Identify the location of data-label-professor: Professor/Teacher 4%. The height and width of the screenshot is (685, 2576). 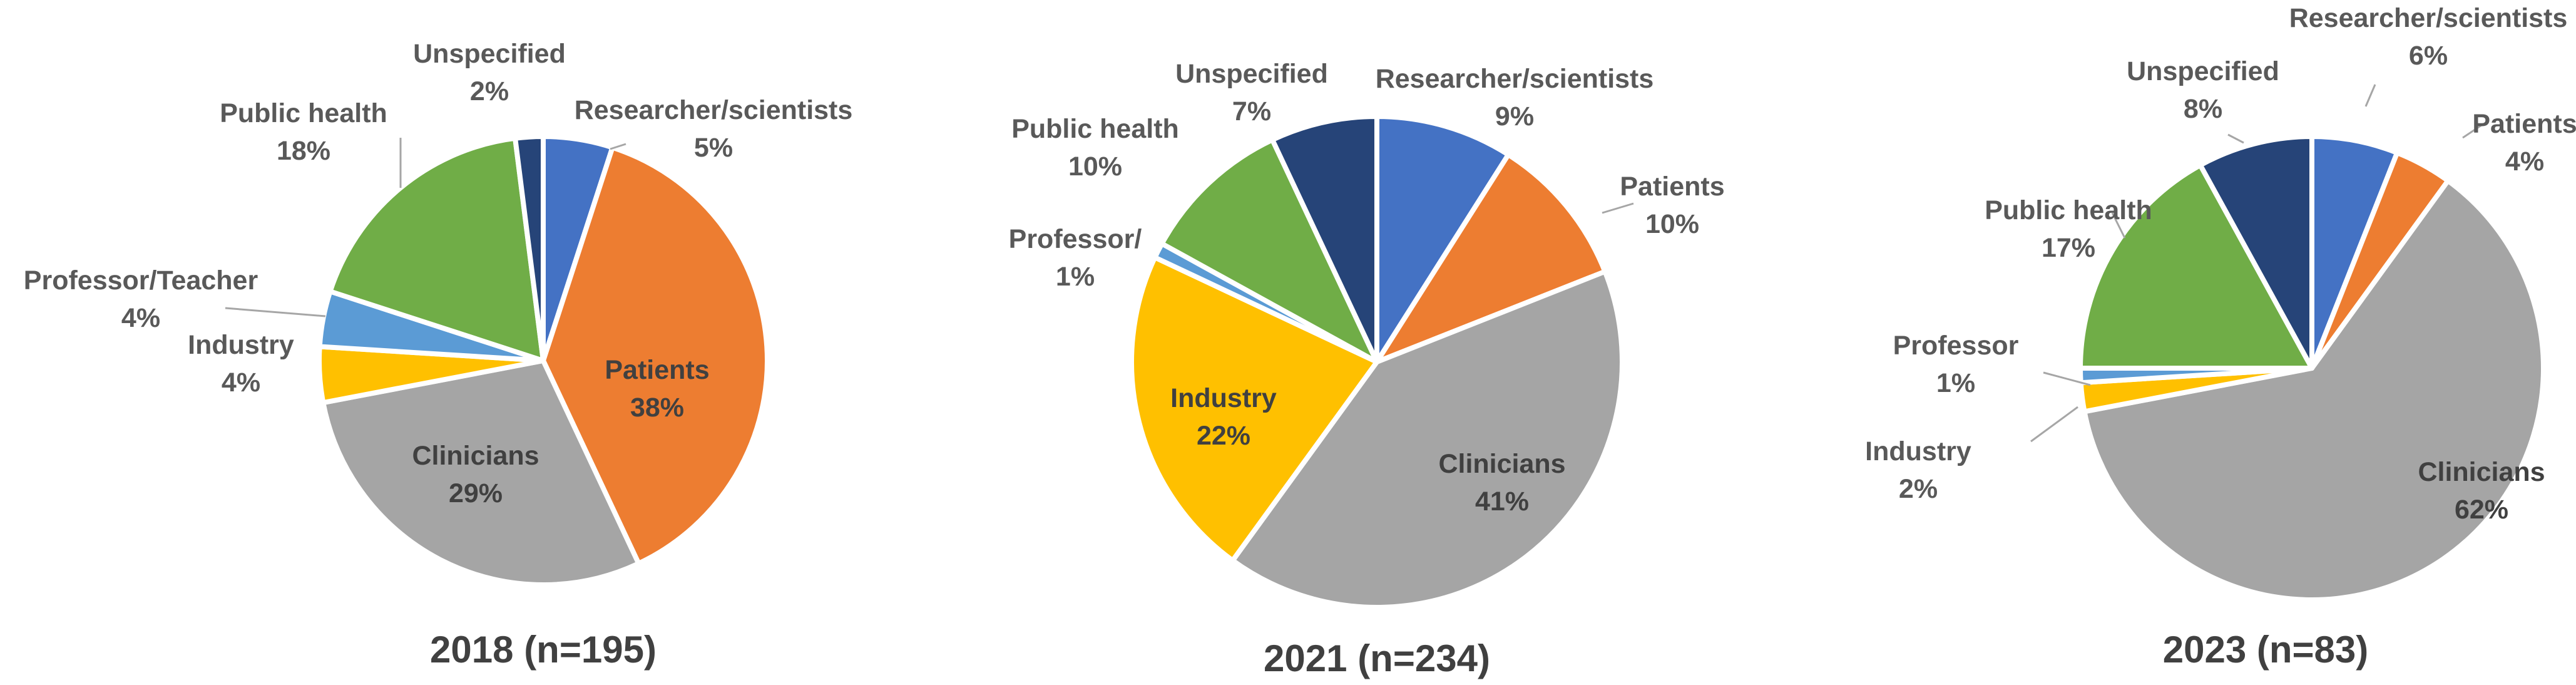
(141, 299).